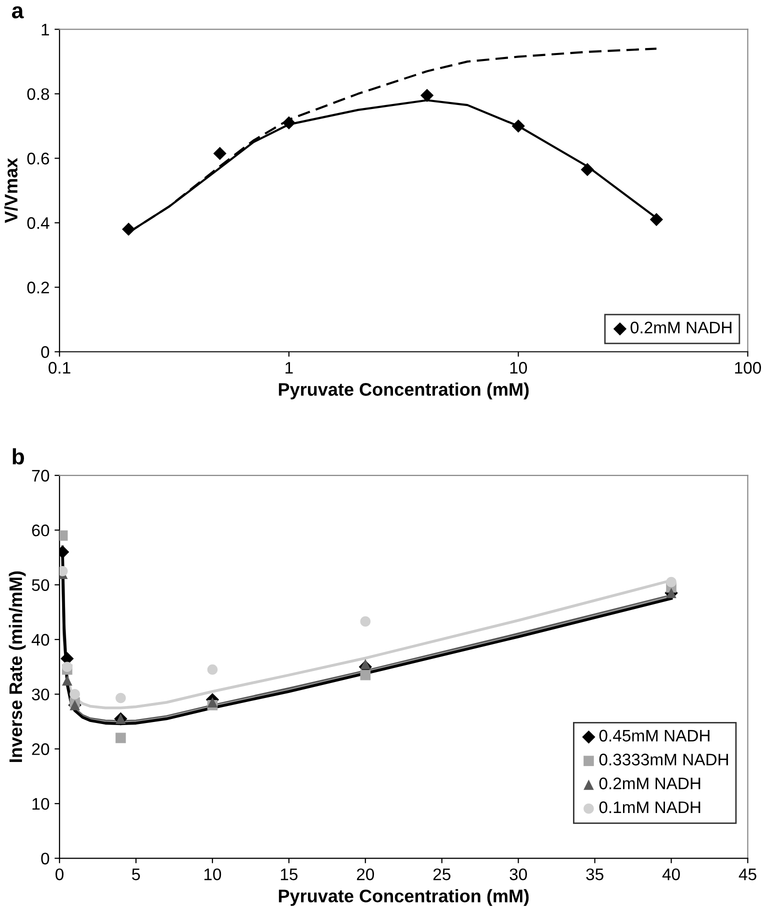 The width and height of the screenshot is (763, 916). Describe the element at coordinates (518, 874) in the screenshot. I see `x-tick-label: 30` at that location.